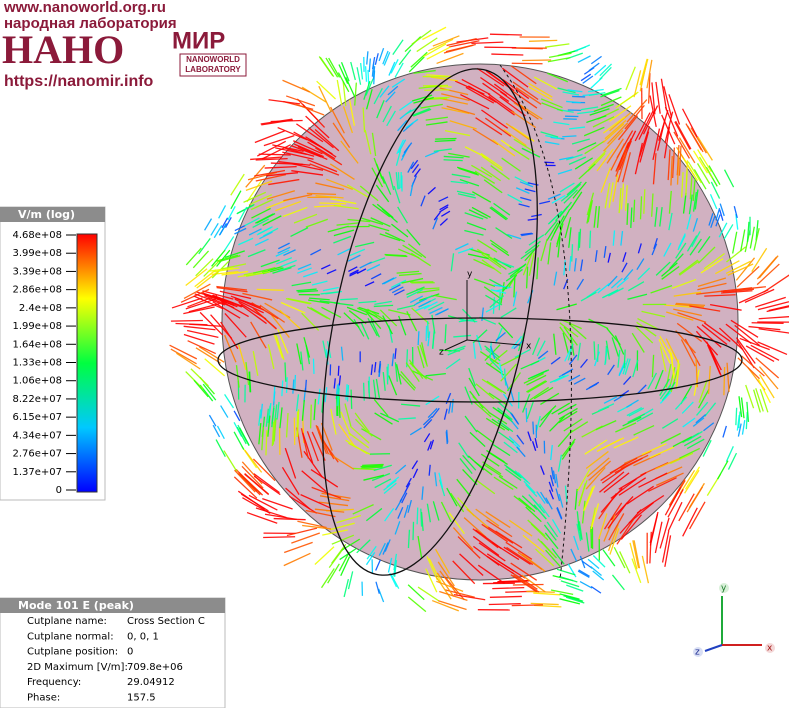  I want to click on axis-label: x, so click(770, 649).